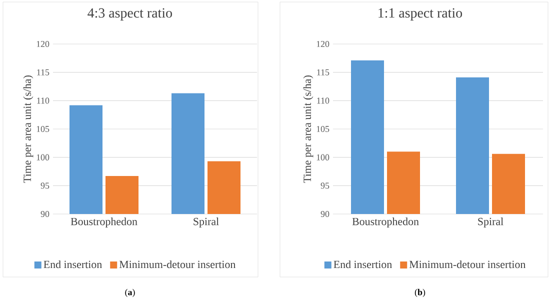 This screenshot has height=301, width=550. I want to click on text: (b), so click(420, 293).